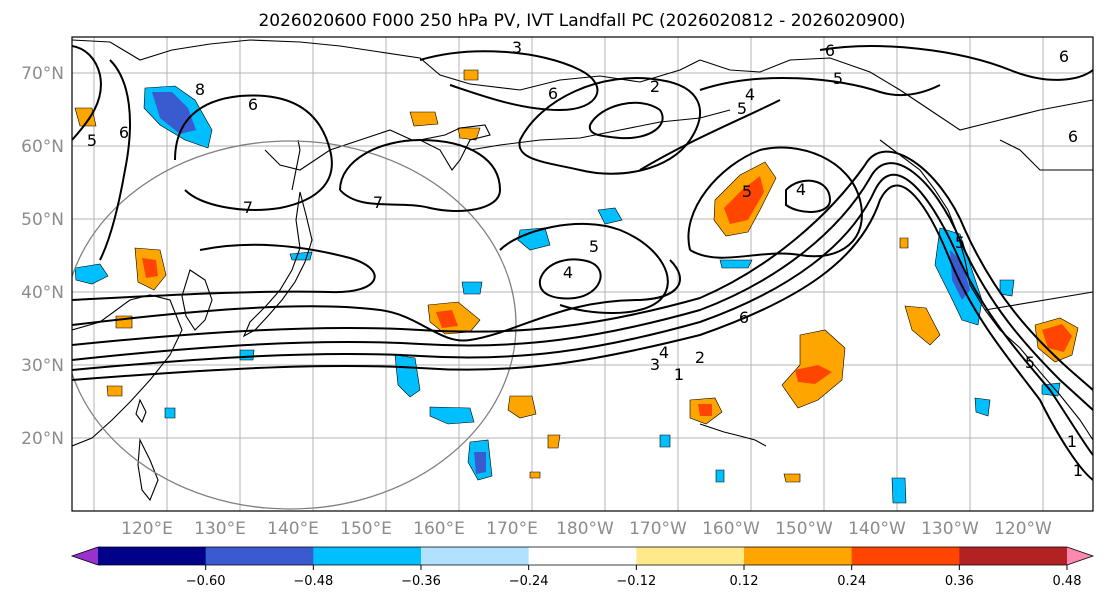 The height and width of the screenshot is (604, 1105). Describe the element at coordinates (141, 411) in the screenshot. I see `taiwan-coastline` at that location.